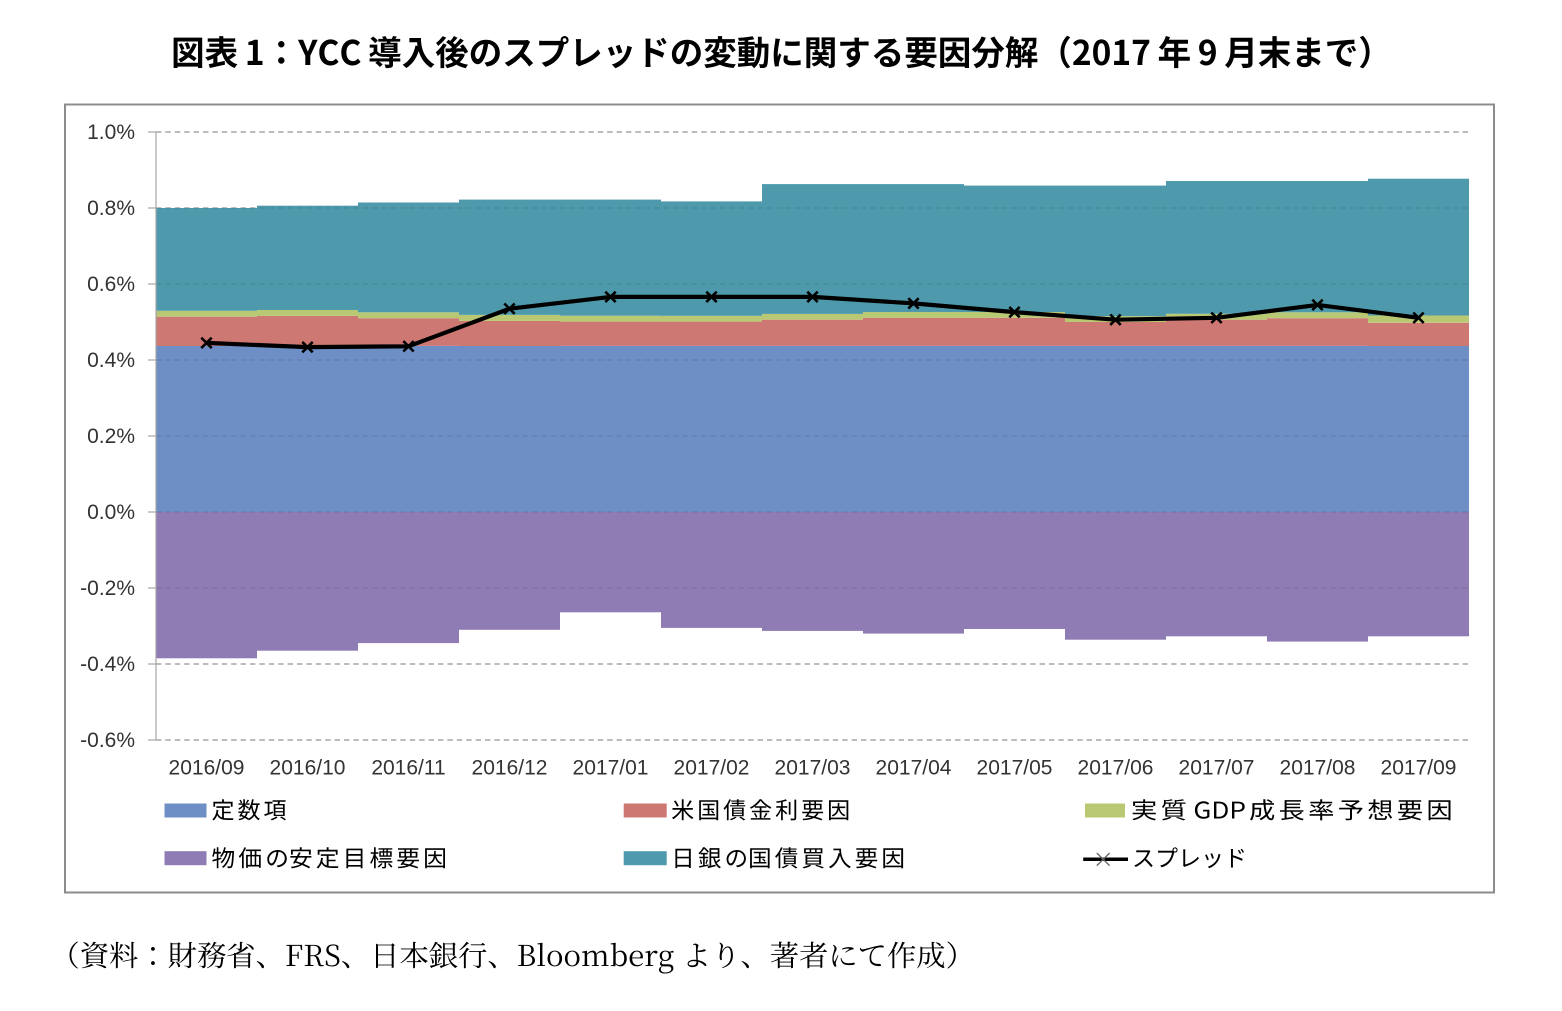 Image resolution: width=1562 pixels, height=1011 pixels. Describe the element at coordinates (107, 588) in the screenshot. I see `svg-text: -0.2%` at that location.